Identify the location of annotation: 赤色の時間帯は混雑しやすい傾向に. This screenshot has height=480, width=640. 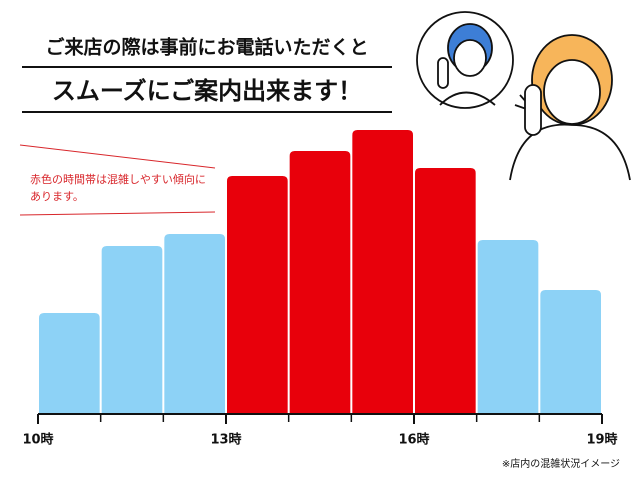
(118, 179).